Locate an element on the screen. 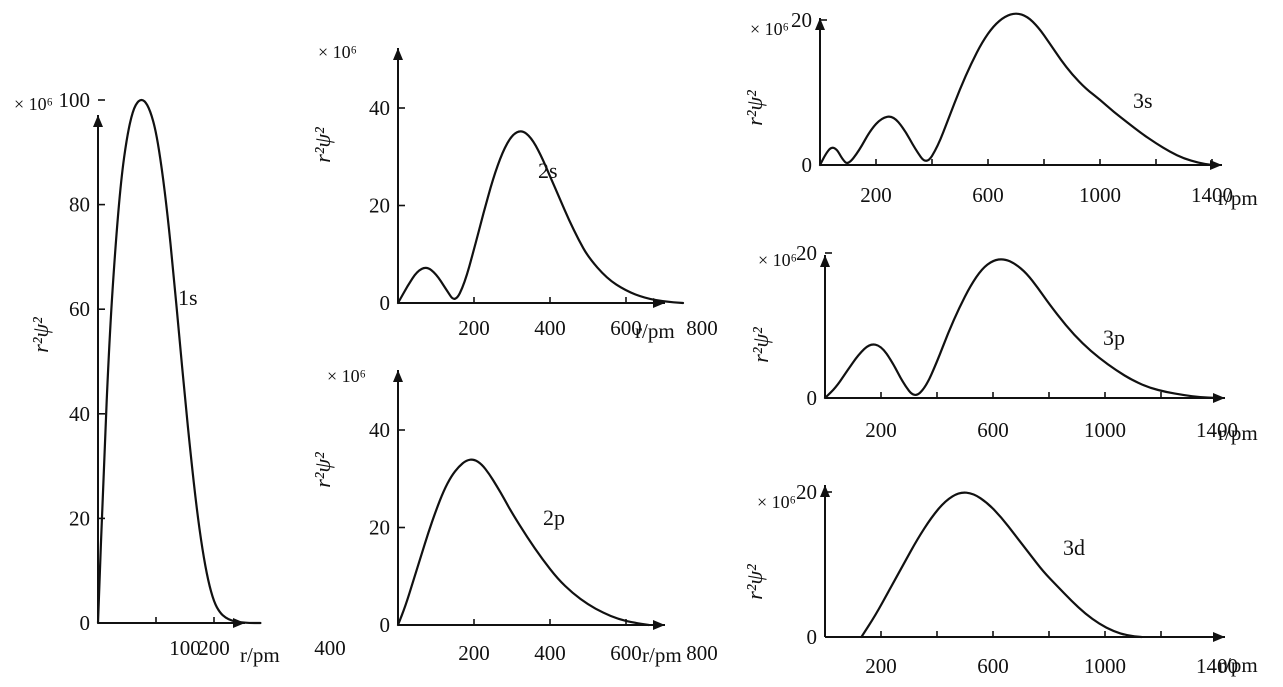 The width and height of the screenshot is (1283, 687). y-tick-label-3d-20: 20 is located at coordinates (806, 492).